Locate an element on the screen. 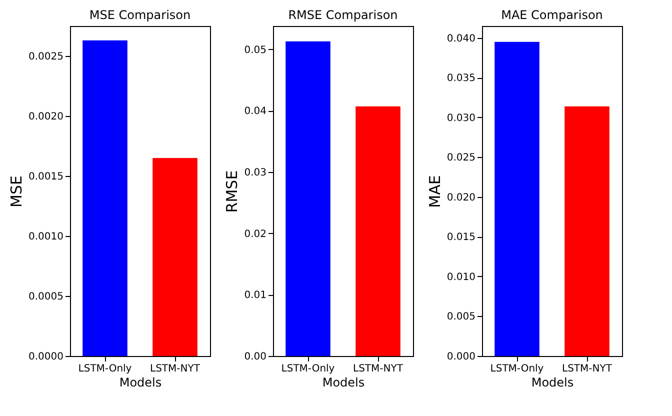 The image size is (672, 416). y-axis-title: RMSE is located at coordinates (232, 191).